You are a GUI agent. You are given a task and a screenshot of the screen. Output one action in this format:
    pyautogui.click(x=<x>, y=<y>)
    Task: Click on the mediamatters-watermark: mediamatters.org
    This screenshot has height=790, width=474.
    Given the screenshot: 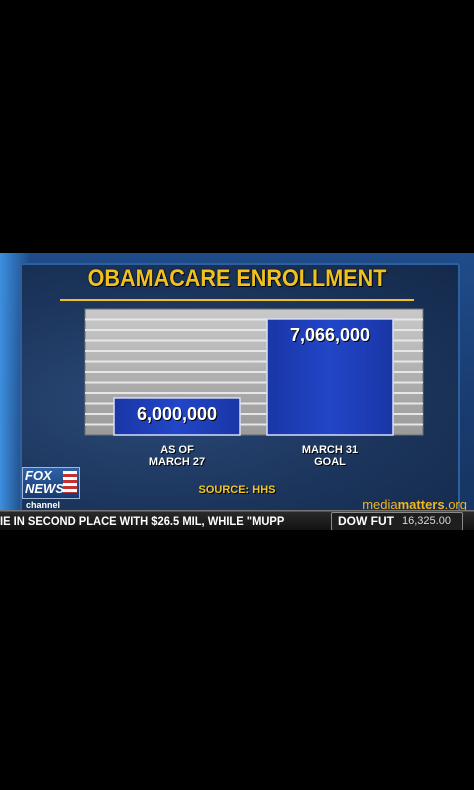 What is the action you would take?
    pyautogui.click(x=414, y=504)
    